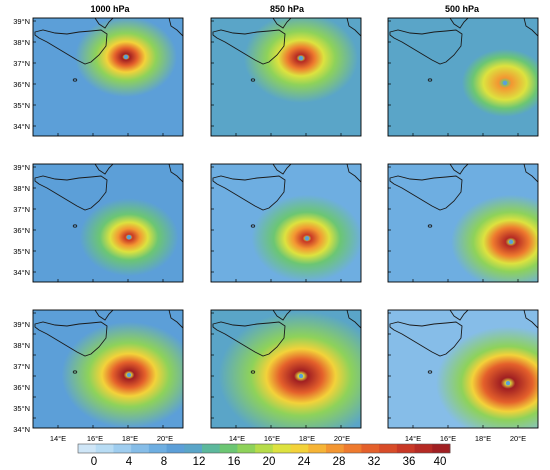 Image resolution: width=550 pixels, height=470 pixels. What do you see at coordinates (287, 9) in the screenshot?
I see `column-title-850: 850 hPa` at bounding box center [287, 9].